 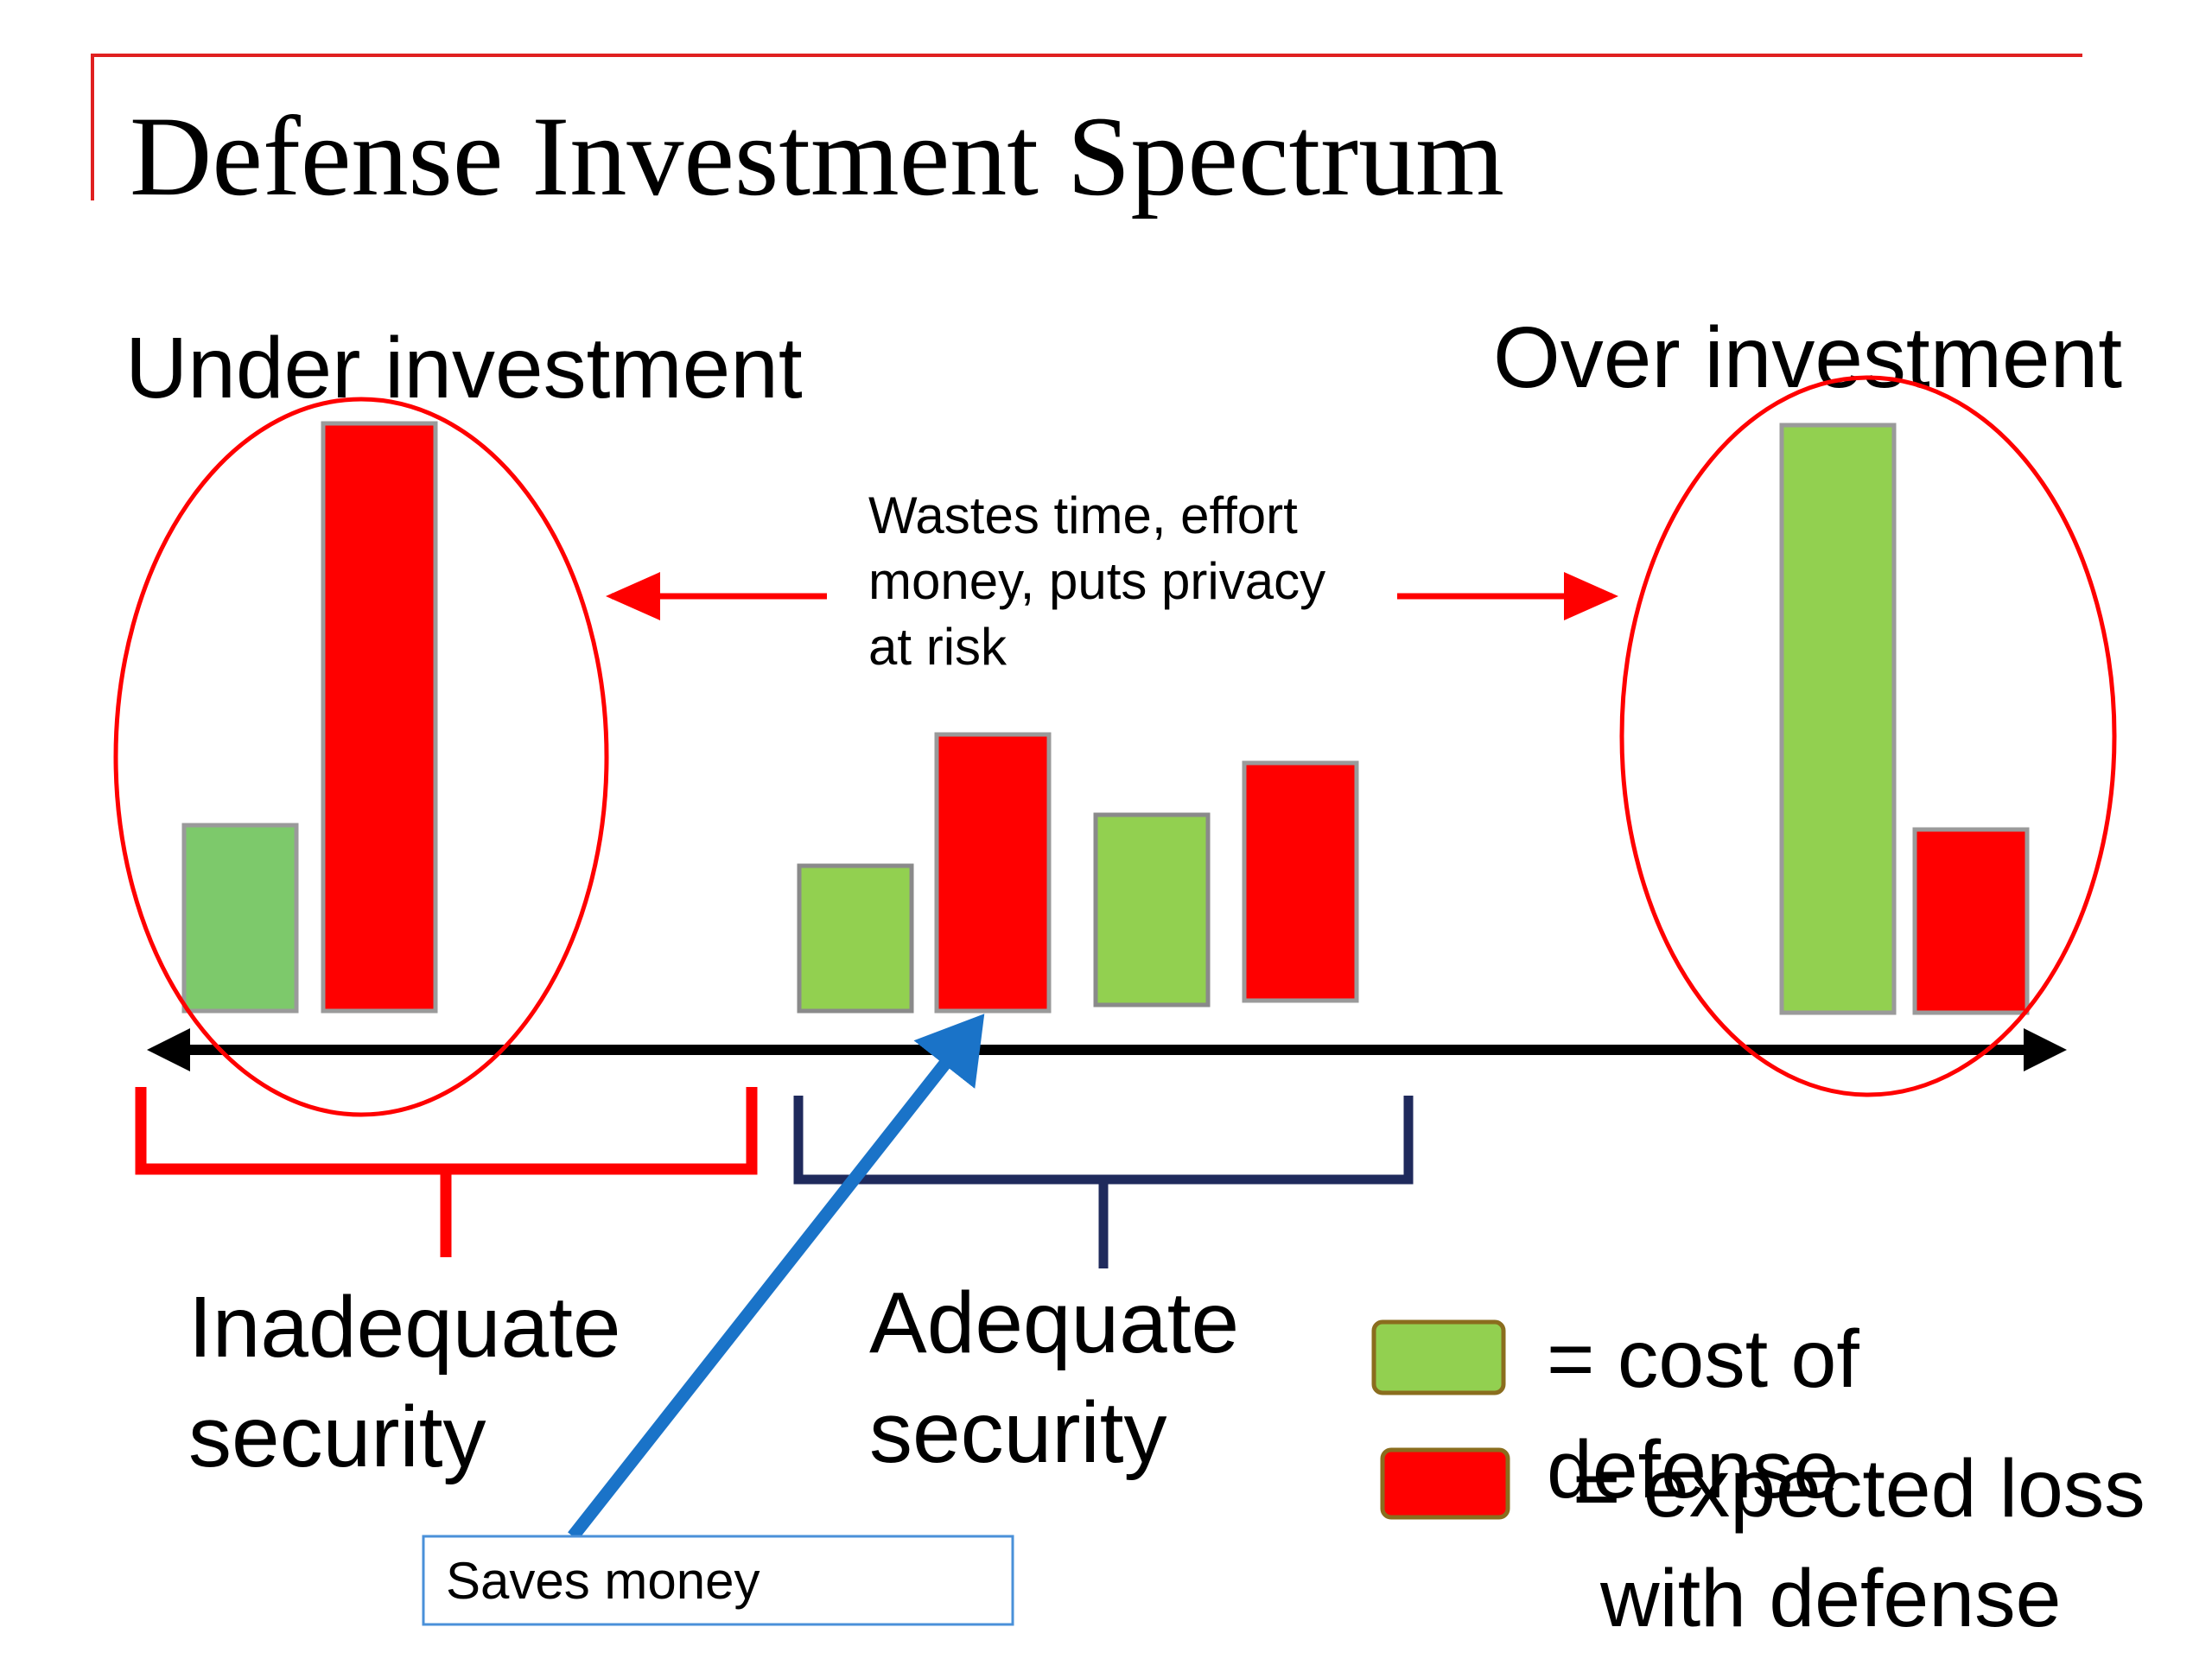 What do you see at coordinates (416, 1382) in the screenshot?
I see `inadequate-security-label: Inadequate security` at bounding box center [416, 1382].